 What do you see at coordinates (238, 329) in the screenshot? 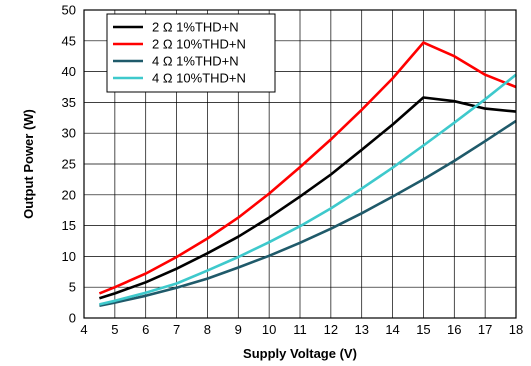
I see `x-tick-label: 9` at bounding box center [238, 329].